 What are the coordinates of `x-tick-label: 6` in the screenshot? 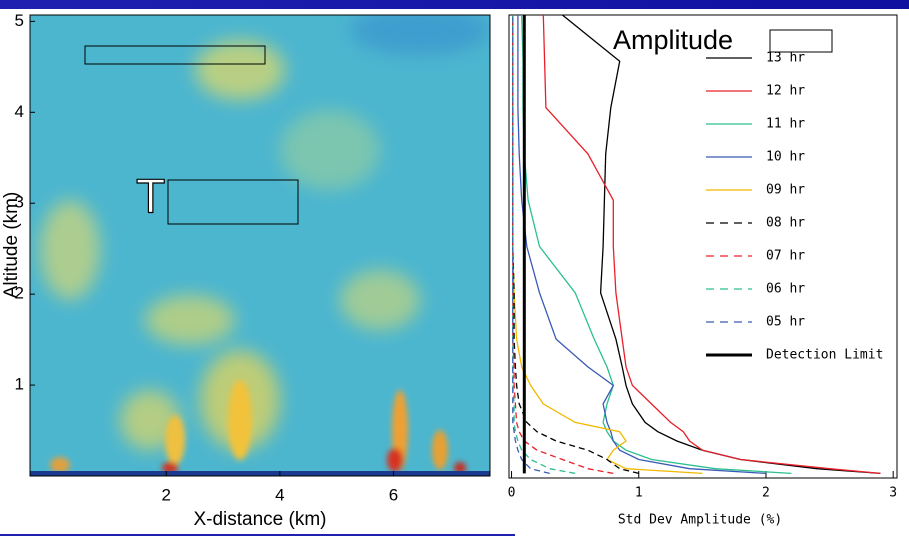 It's located at (393, 494).